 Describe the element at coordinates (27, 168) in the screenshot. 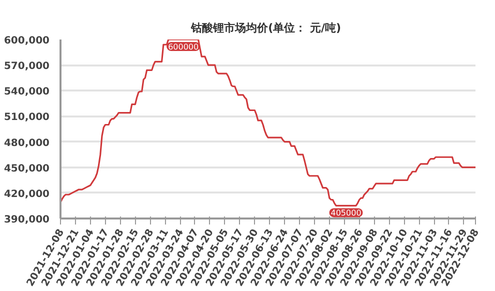

I see `y-tick-label: 450,000` at that location.